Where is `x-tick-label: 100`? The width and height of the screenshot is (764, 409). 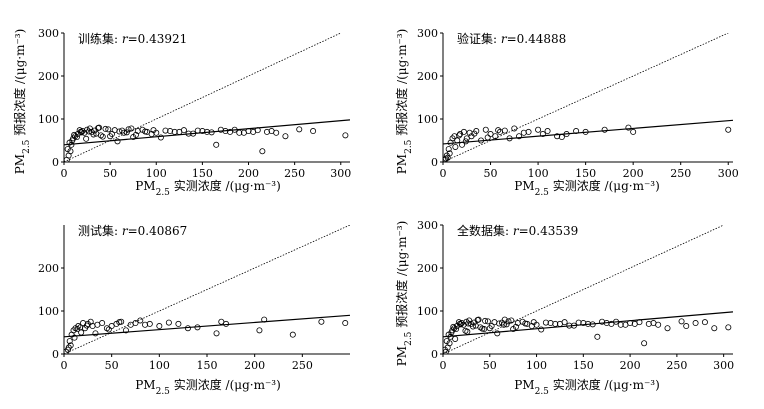
x-tick-label: 100 is located at coordinates (159, 365).